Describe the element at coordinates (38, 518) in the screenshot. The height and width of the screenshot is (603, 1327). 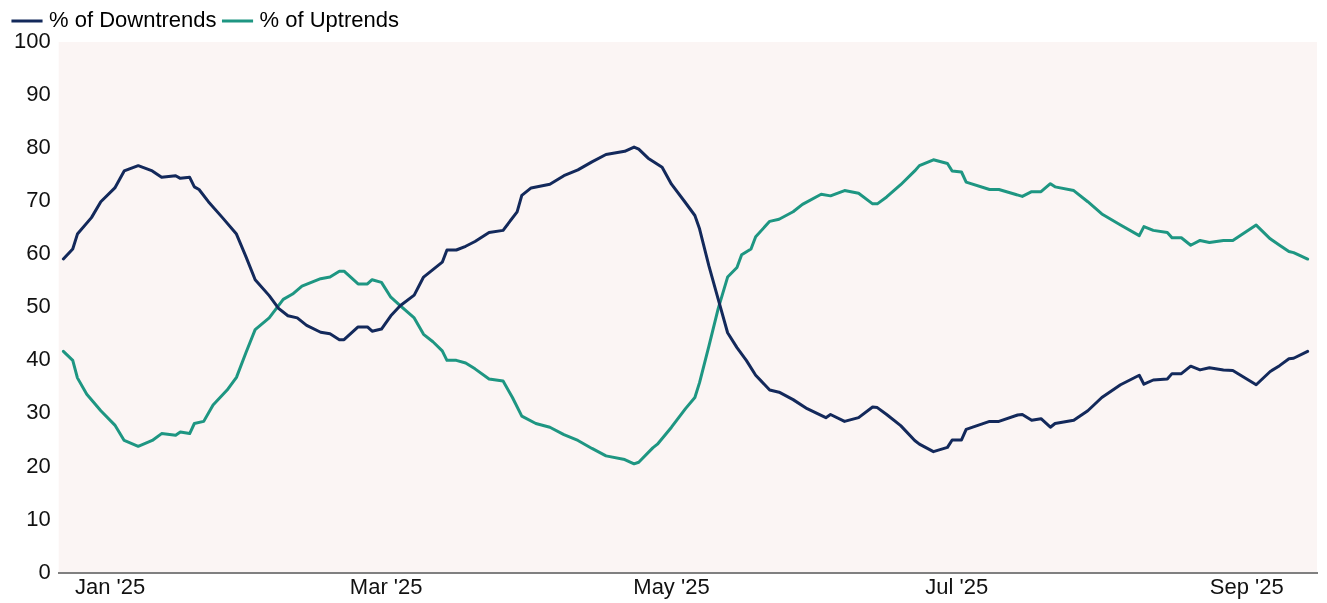
I see `y-tick-label: 10` at that location.